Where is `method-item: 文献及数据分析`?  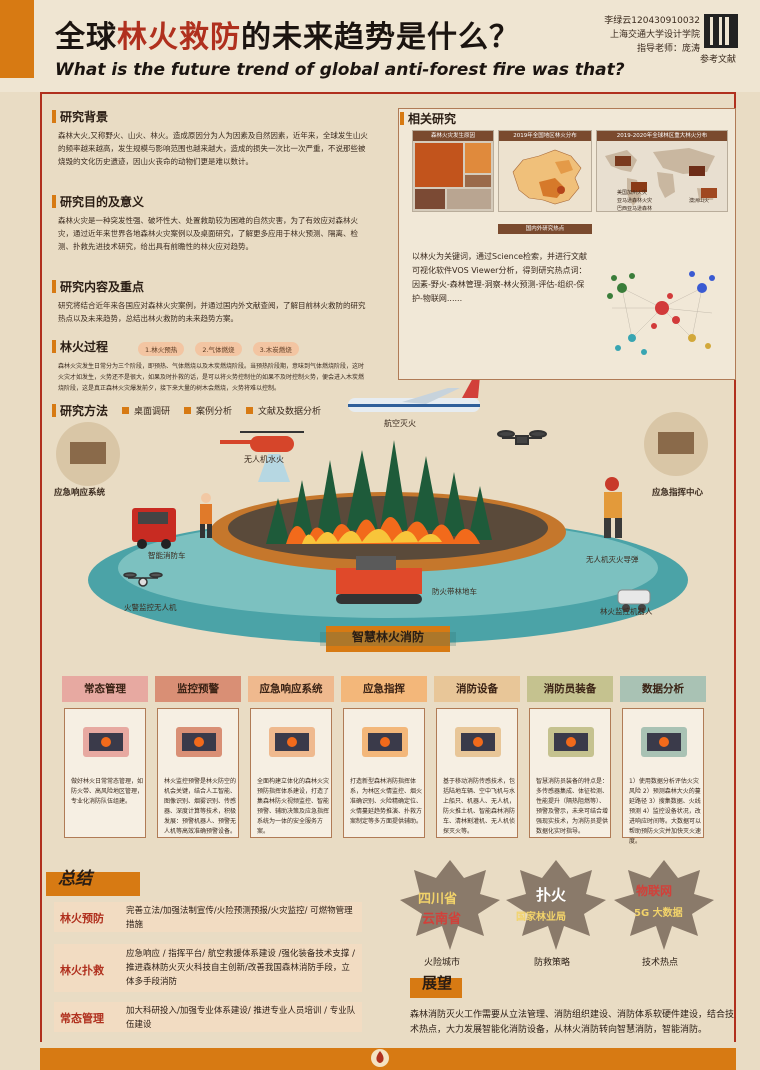 method-item: 文献及数据分析 is located at coordinates (290, 412).